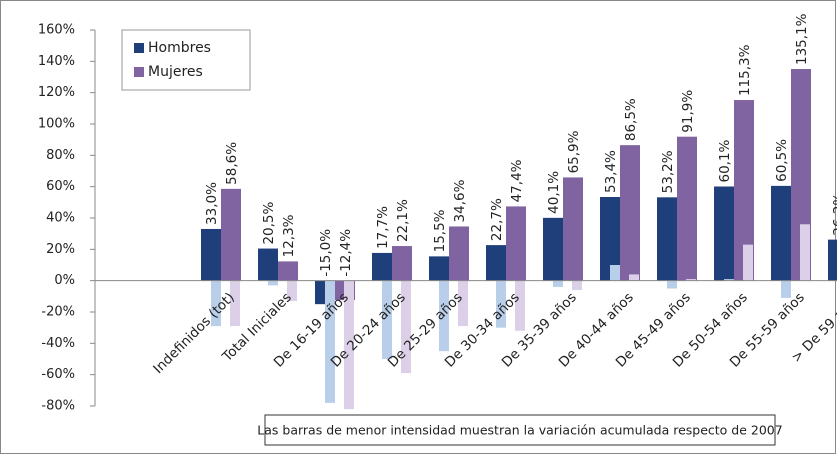 The height and width of the screenshot is (455, 837). Describe the element at coordinates (574, 151) in the screenshot. I see `value-label: 65,9%` at that location.